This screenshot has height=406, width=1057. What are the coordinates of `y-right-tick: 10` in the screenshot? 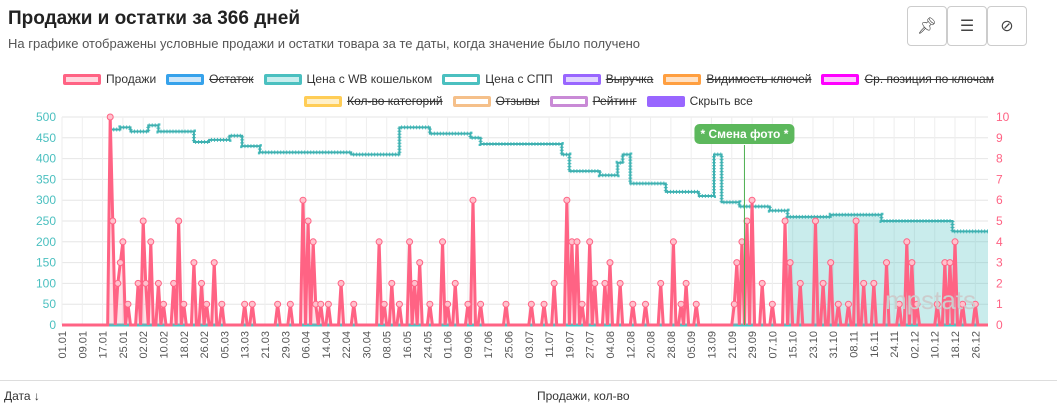 It's located at (1003, 117).